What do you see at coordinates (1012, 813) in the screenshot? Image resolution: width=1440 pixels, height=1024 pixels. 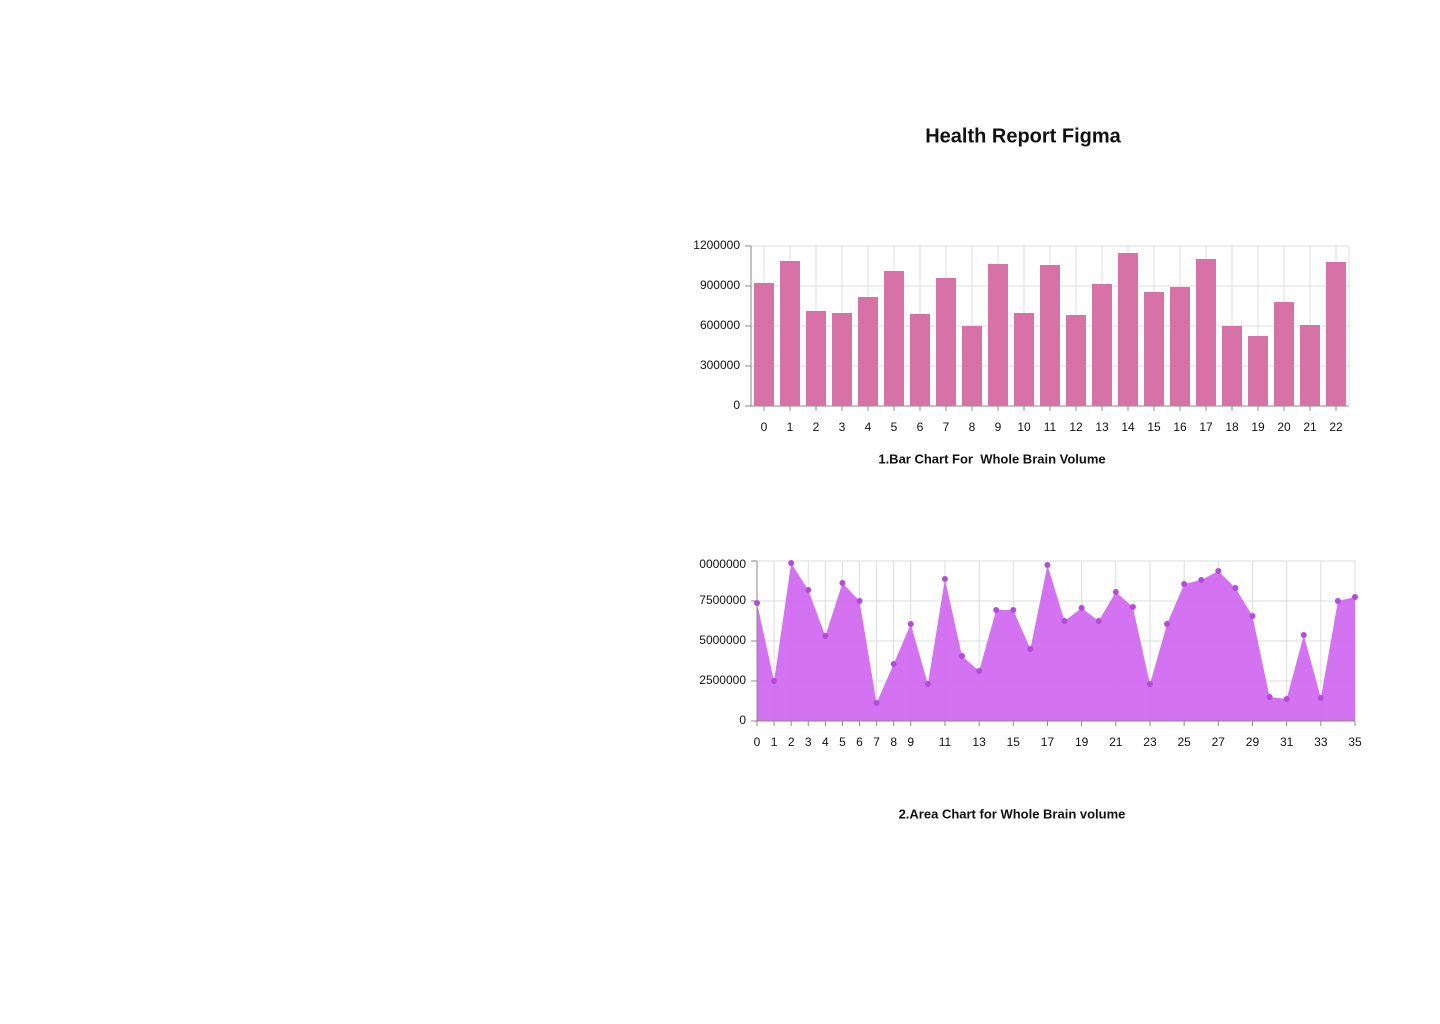 I see `chart-caption: 2.Area Chart for Whole Brain volume` at bounding box center [1012, 813].